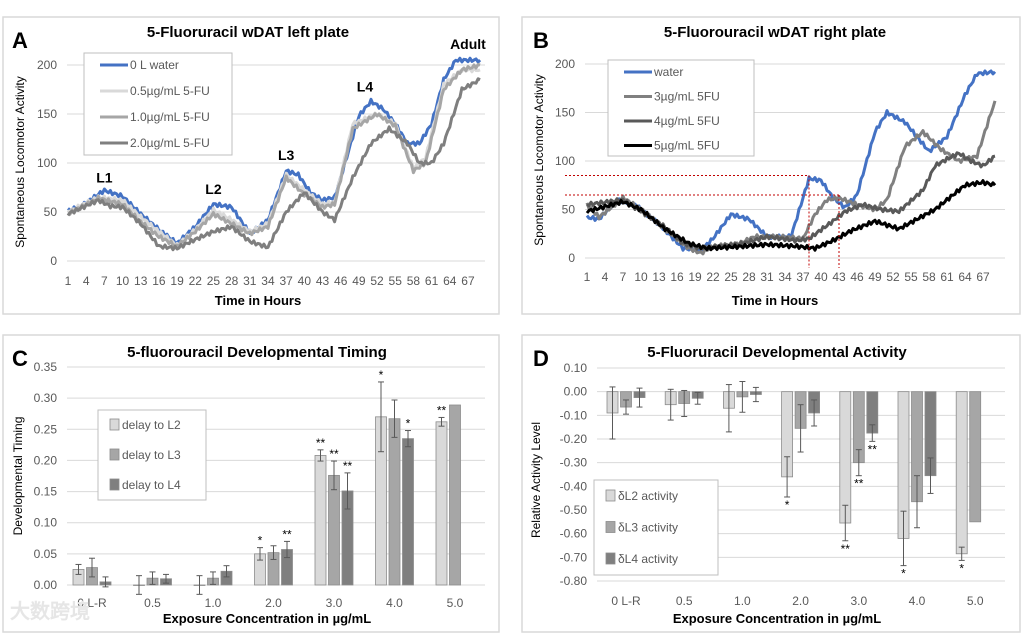 The height and width of the screenshot is (635, 1025). I want to click on panel-d-y-tick-label: 0.00, so click(576, 392).